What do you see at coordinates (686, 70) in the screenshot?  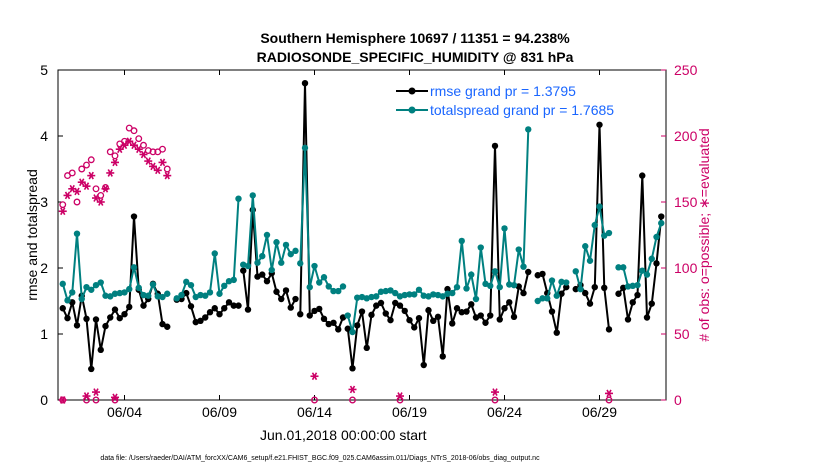 I see `y-right-tick-label: 250` at bounding box center [686, 70].